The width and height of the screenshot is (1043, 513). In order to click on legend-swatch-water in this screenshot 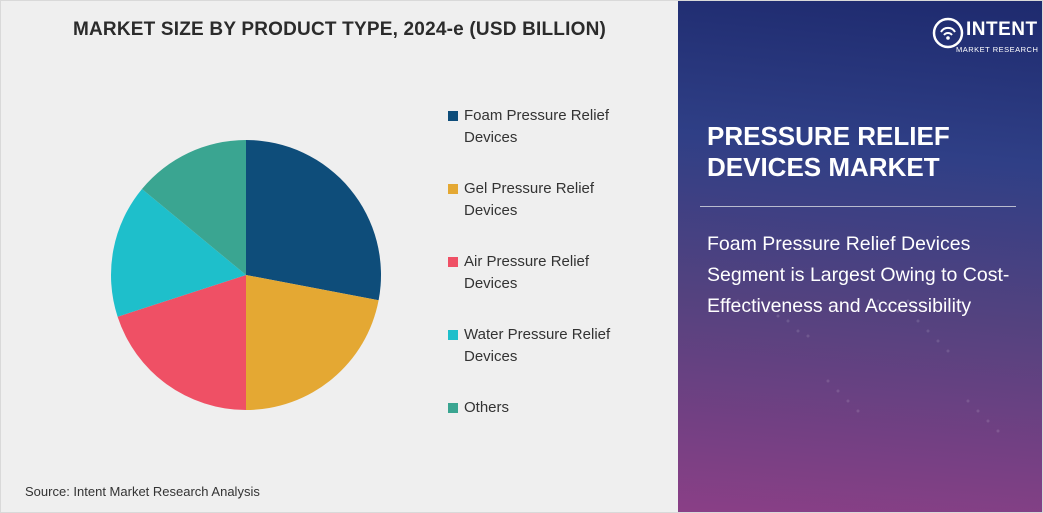, I will do `click(453, 335)`.